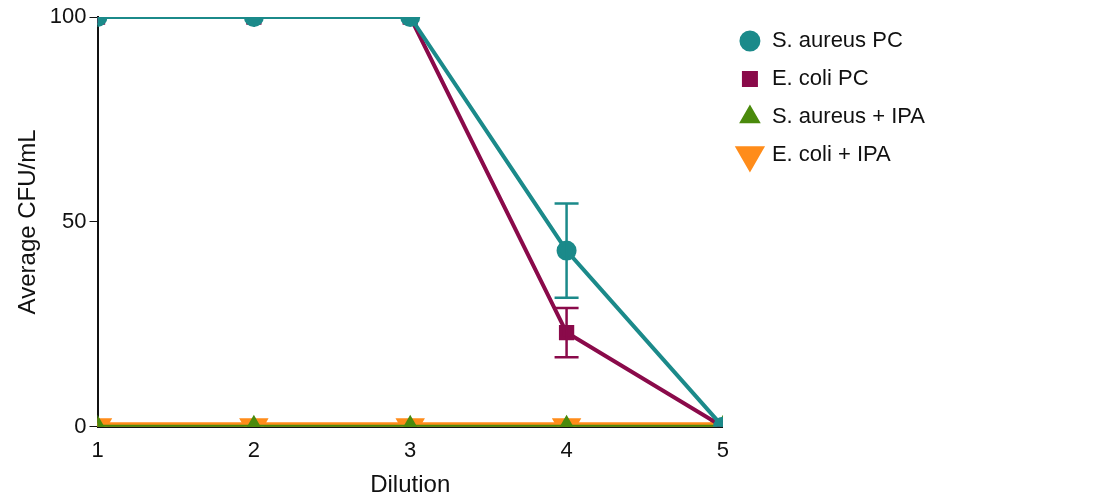 The image size is (1095, 504). What do you see at coordinates (27, 222) in the screenshot?
I see `y-axis-title: Average CFU/mL` at bounding box center [27, 222].